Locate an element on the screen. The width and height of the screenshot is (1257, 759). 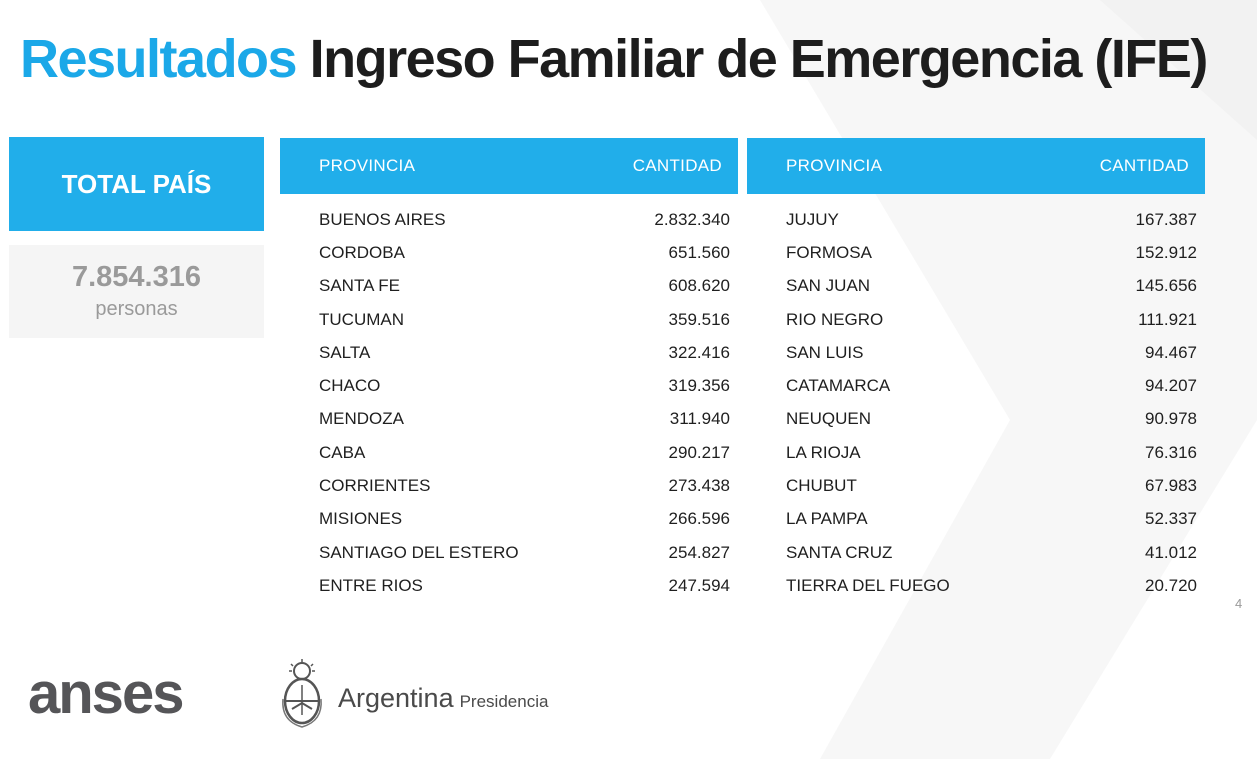
province-count: 254.827 is located at coordinates (699, 552).